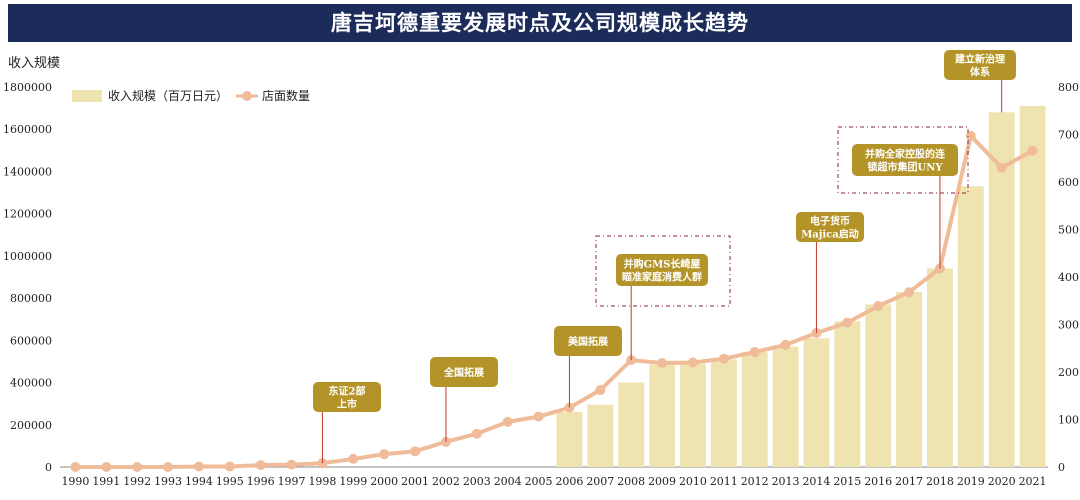  Describe the element at coordinates (830, 234) in the screenshot. I see `annotation-label: Majica启动` at that location.